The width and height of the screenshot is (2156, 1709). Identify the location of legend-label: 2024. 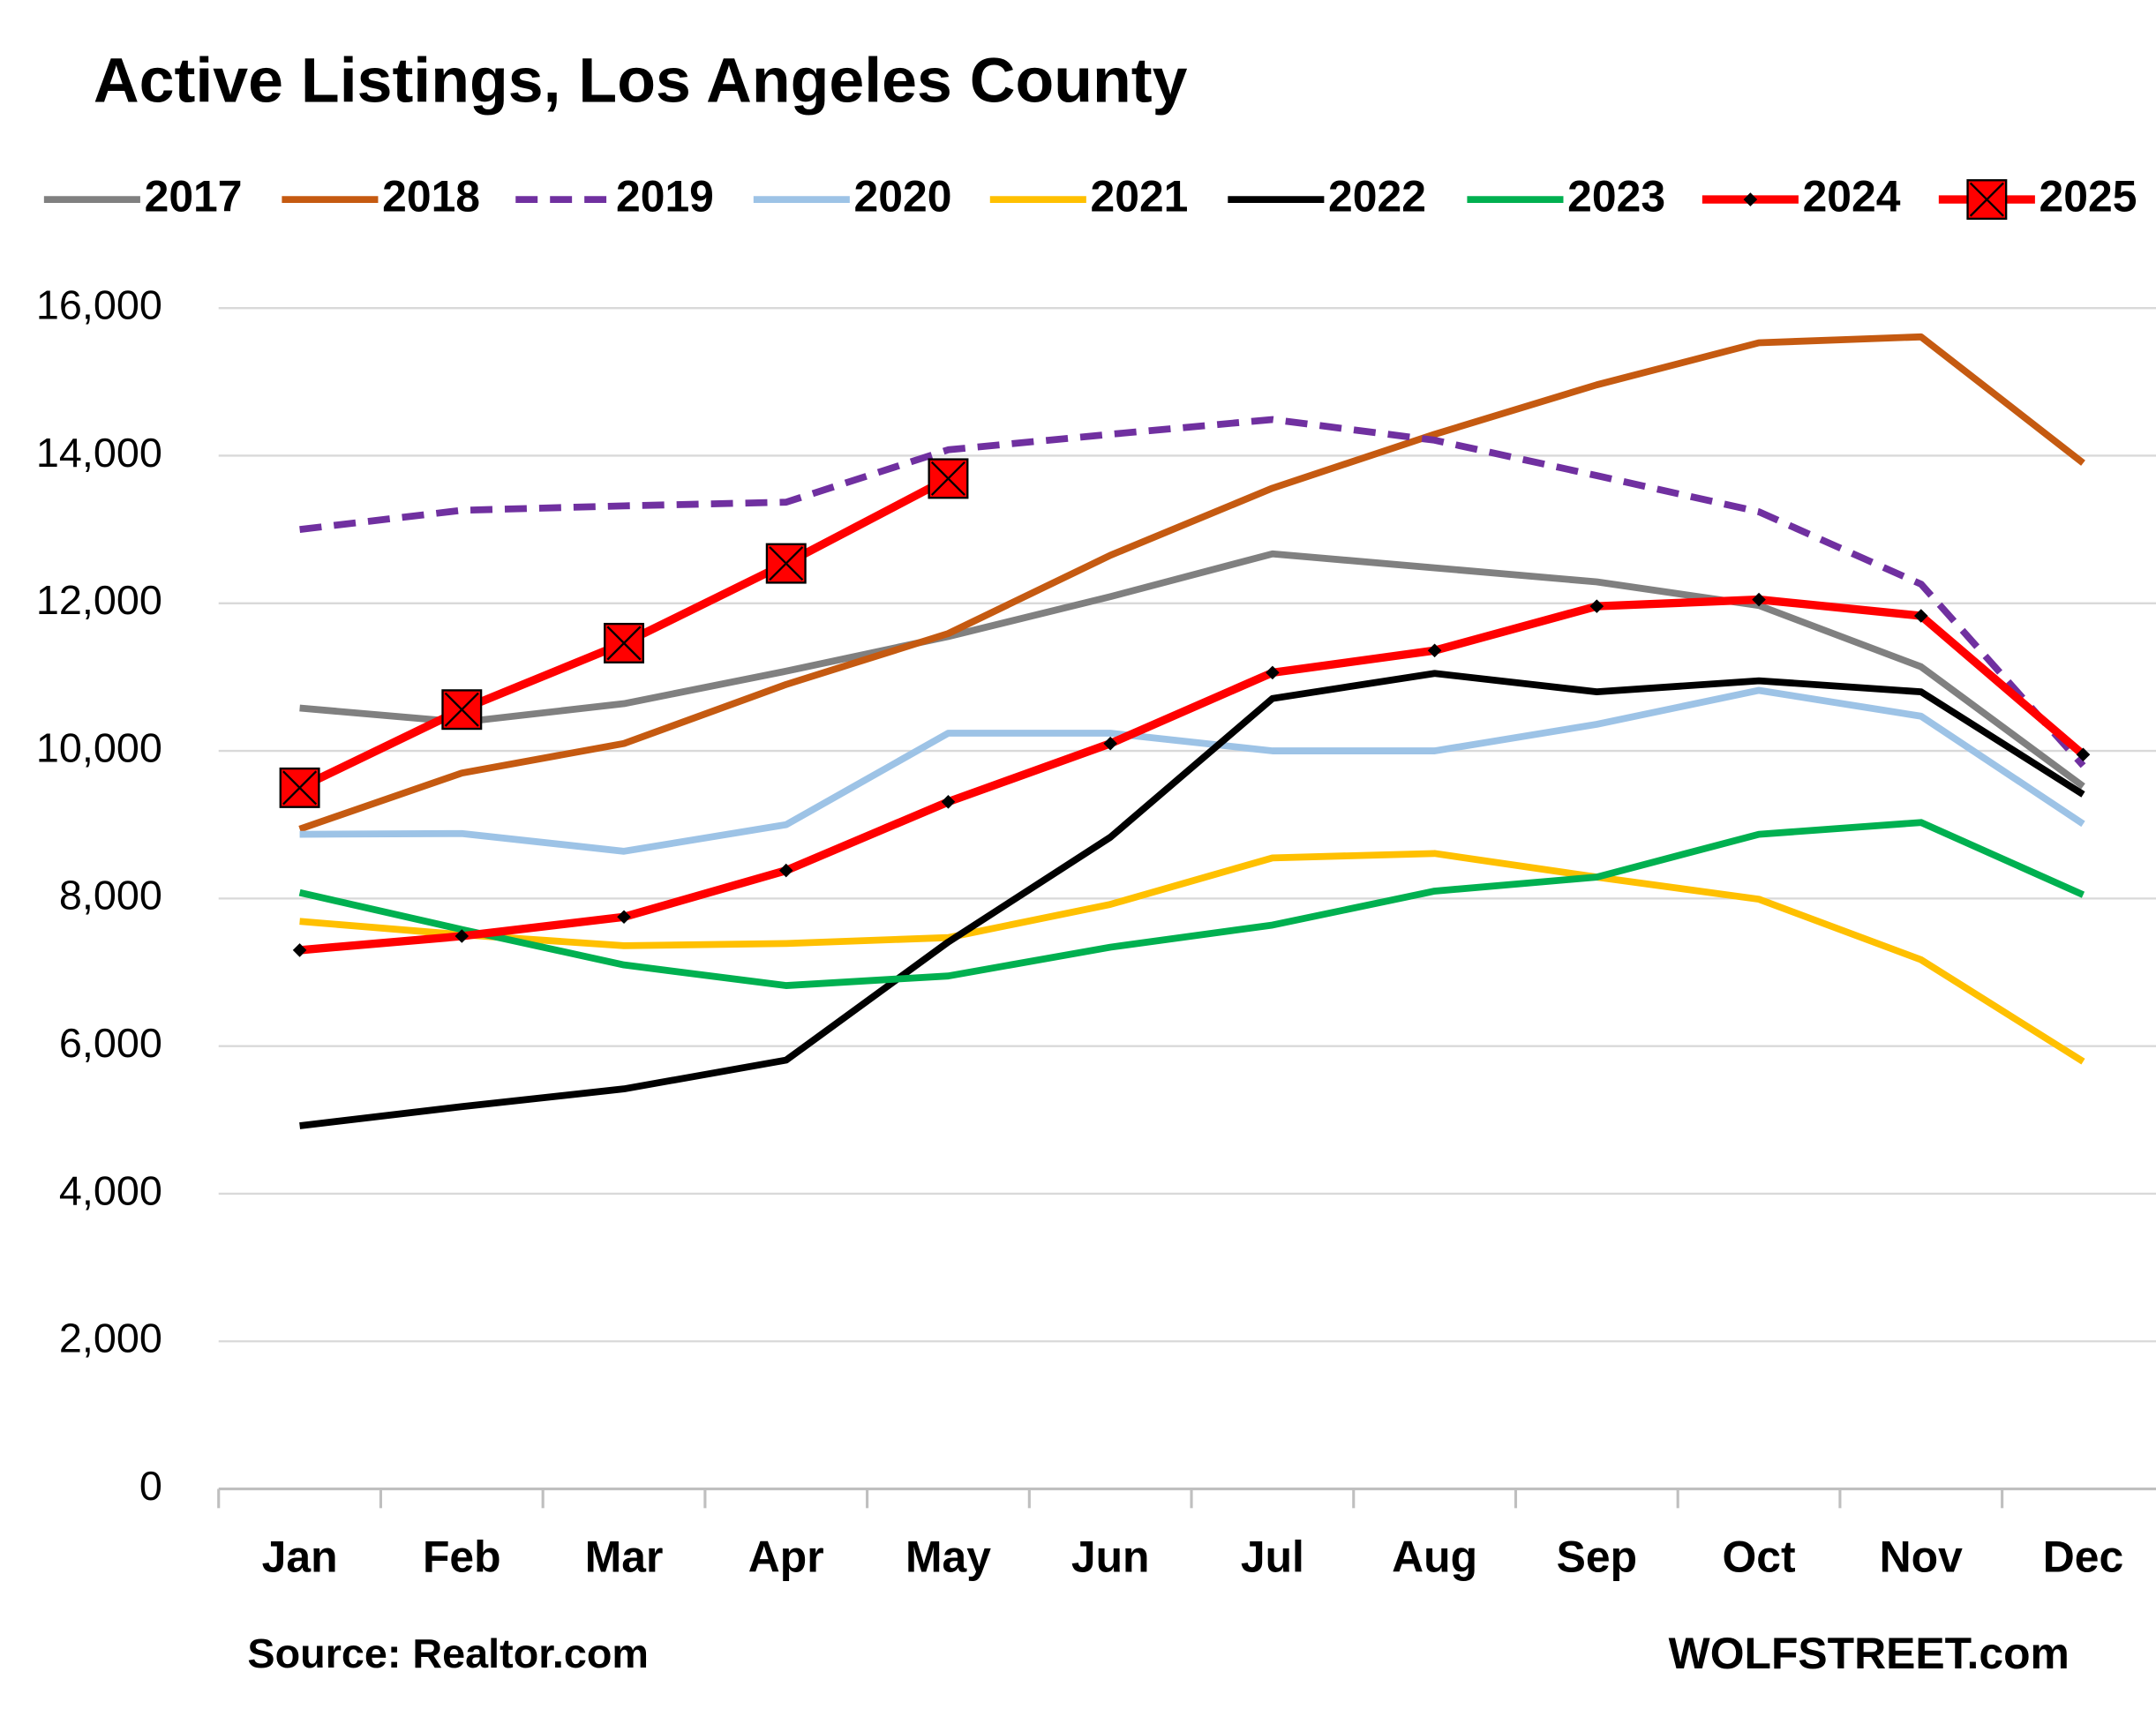
(1852, 196).